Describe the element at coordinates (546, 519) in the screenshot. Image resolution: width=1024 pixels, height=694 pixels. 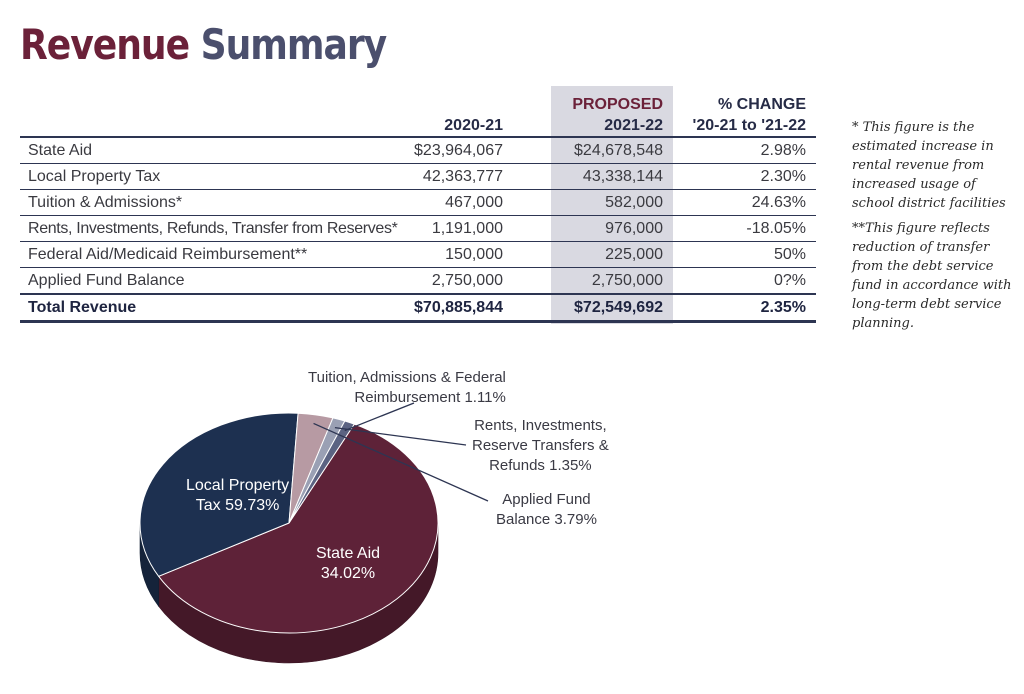
I see `pie-label-line: Balance 3.79%` at that location.